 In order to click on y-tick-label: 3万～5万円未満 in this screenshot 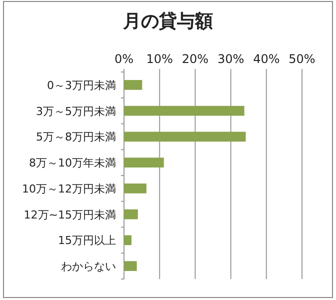, I will do `click(76, 111)`.